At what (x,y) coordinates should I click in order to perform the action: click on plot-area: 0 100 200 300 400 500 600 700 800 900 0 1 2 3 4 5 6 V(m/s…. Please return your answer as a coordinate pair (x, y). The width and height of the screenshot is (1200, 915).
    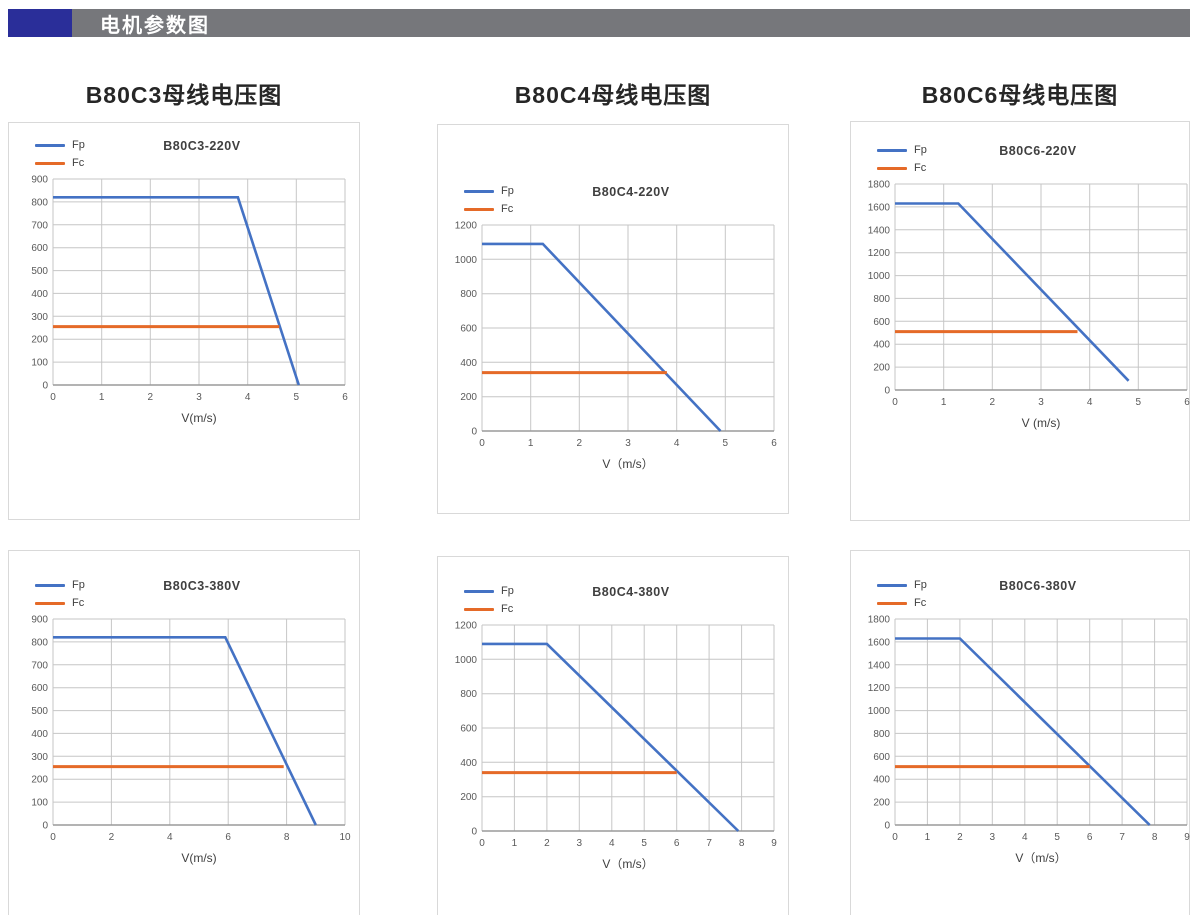
    Looking at the image, I should click on (185, 304).